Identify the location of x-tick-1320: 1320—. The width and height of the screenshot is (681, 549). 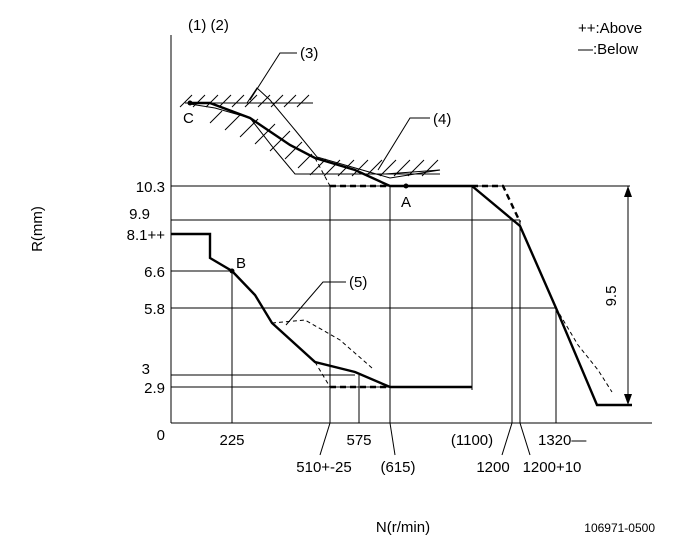
(562, 440).